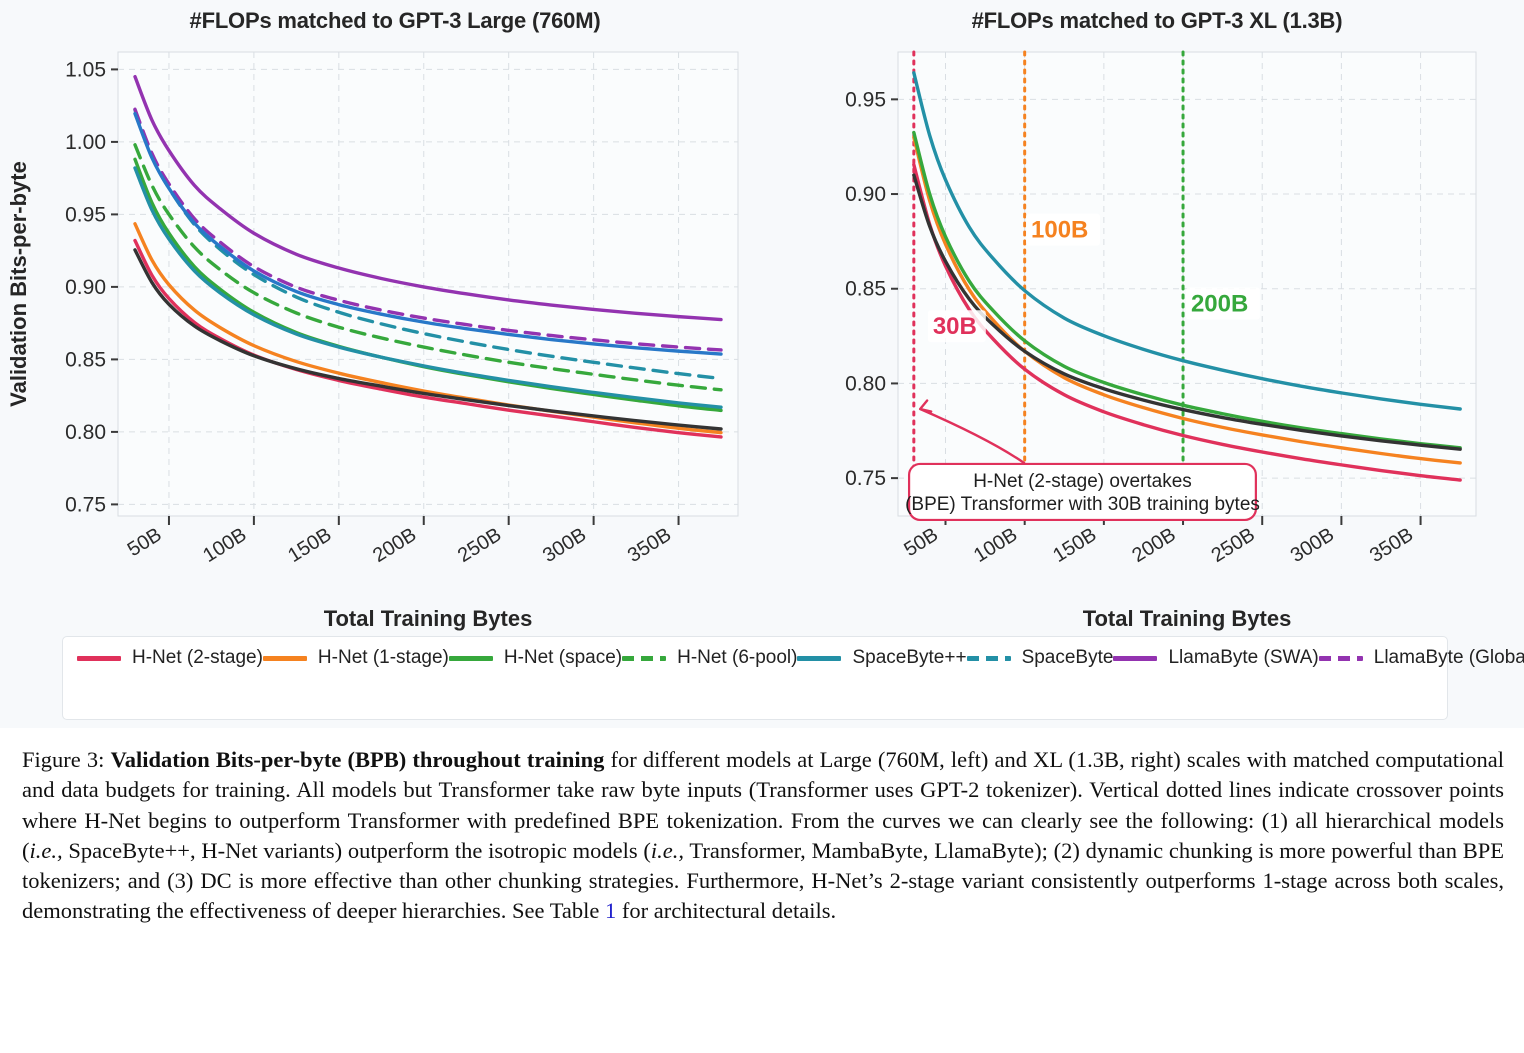 Image resolution: width=1524 pixels, height=1053 pixels. I want to click on legend-item: H-Net (1-stage), so click(355, 658).